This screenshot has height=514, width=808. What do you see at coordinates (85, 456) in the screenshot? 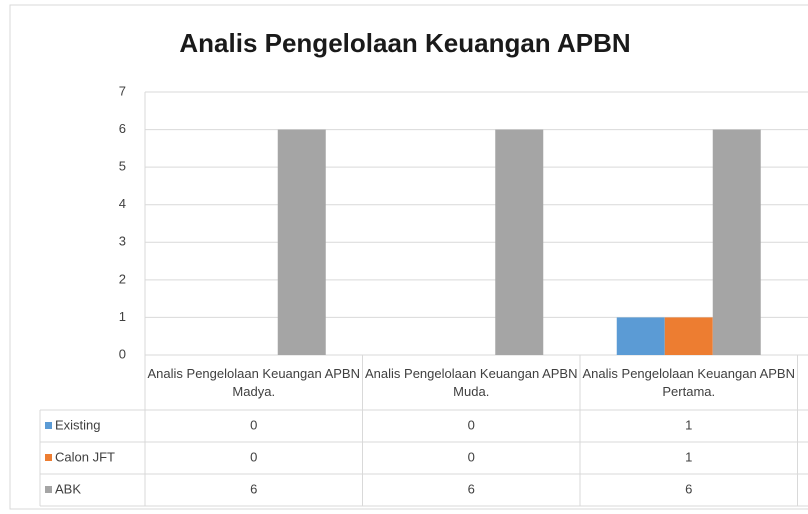
I see `legend-label: Calon JFT` at bounding box center [85, 456].